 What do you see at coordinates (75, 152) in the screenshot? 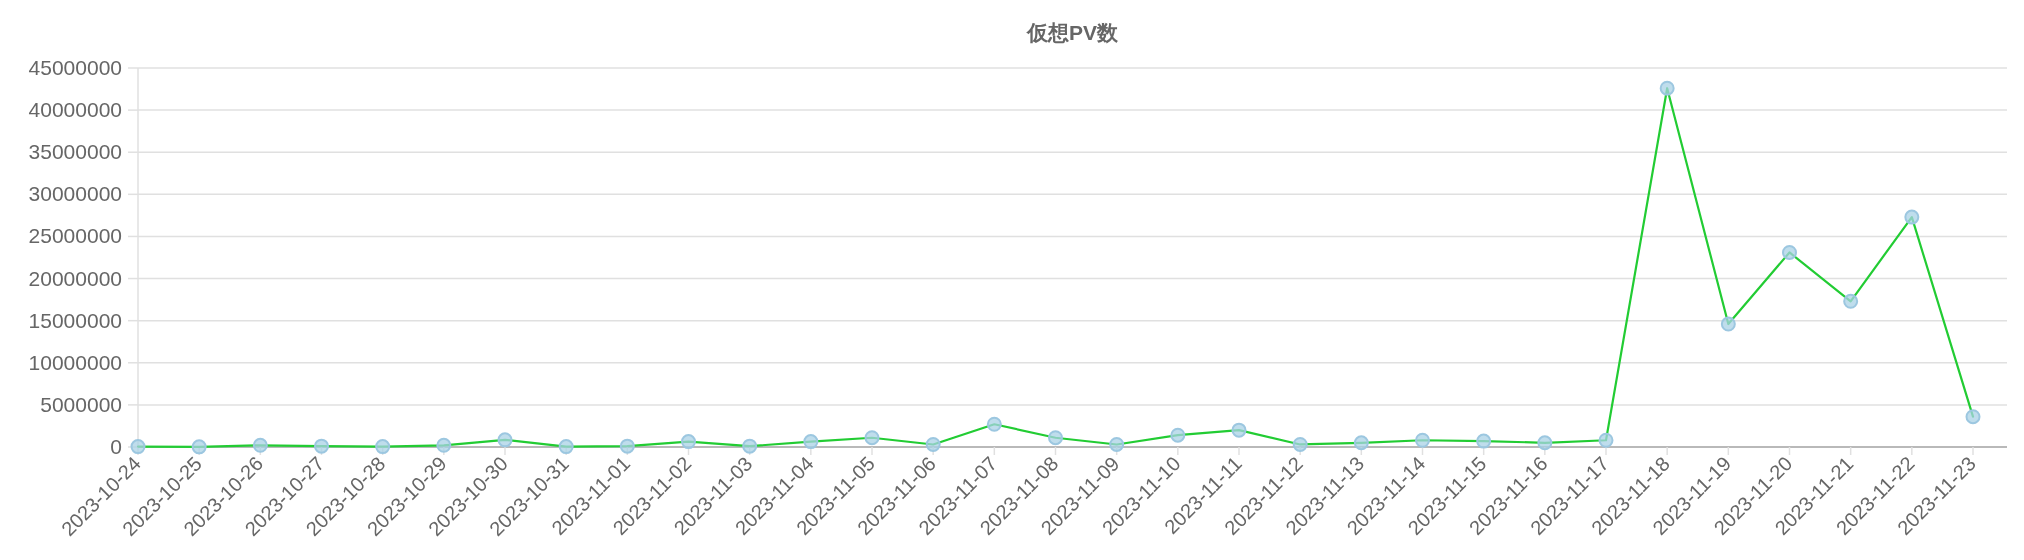
I see `y-tick-label: 35000000` at bounding box center [75, 152].